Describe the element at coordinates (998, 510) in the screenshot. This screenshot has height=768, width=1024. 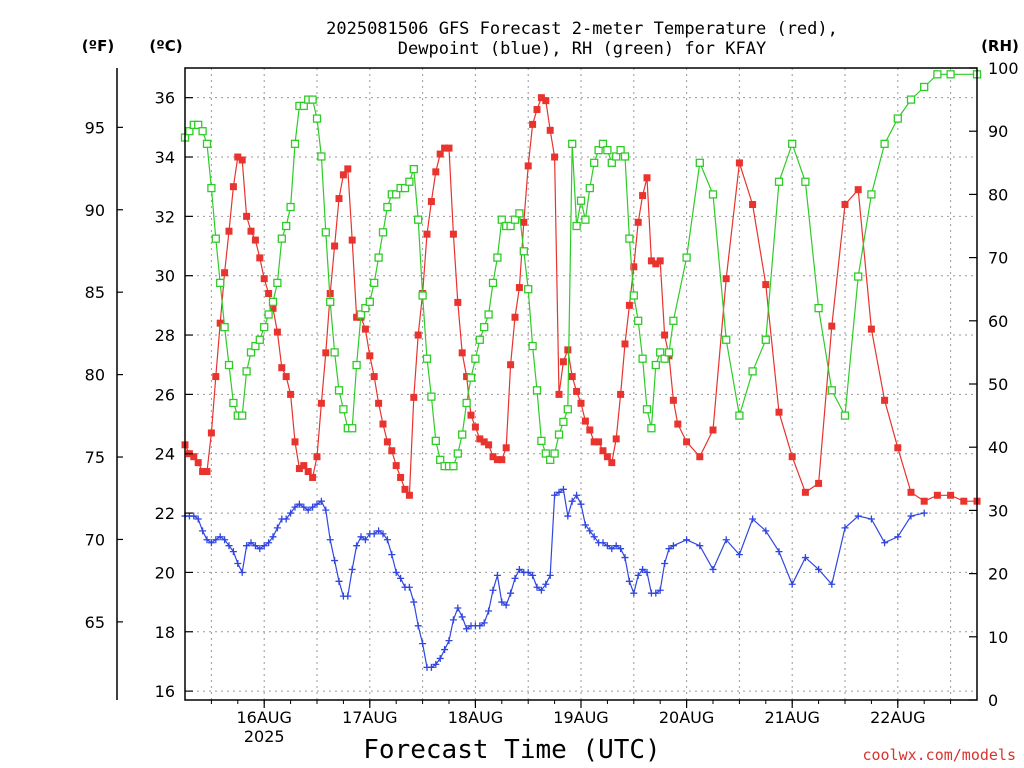
I see `rh-tick-label: 30` at that location.